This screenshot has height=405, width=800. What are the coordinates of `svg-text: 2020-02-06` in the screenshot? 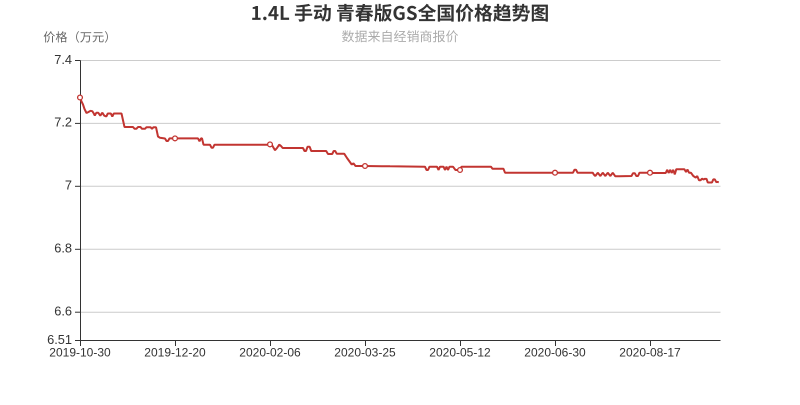 It's located at (270, 353).